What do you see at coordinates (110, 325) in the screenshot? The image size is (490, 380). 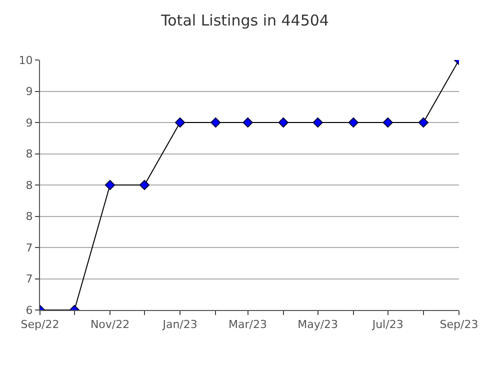 I see `x-tick-label: Nov/22` at bounding box center [110, 325].